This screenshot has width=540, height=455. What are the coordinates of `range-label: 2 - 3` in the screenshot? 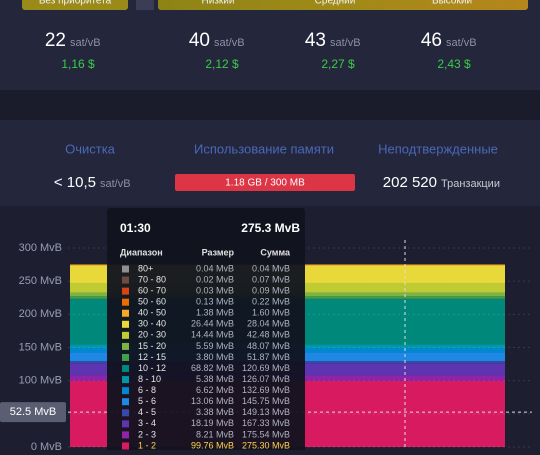 It's located at (147, 434).